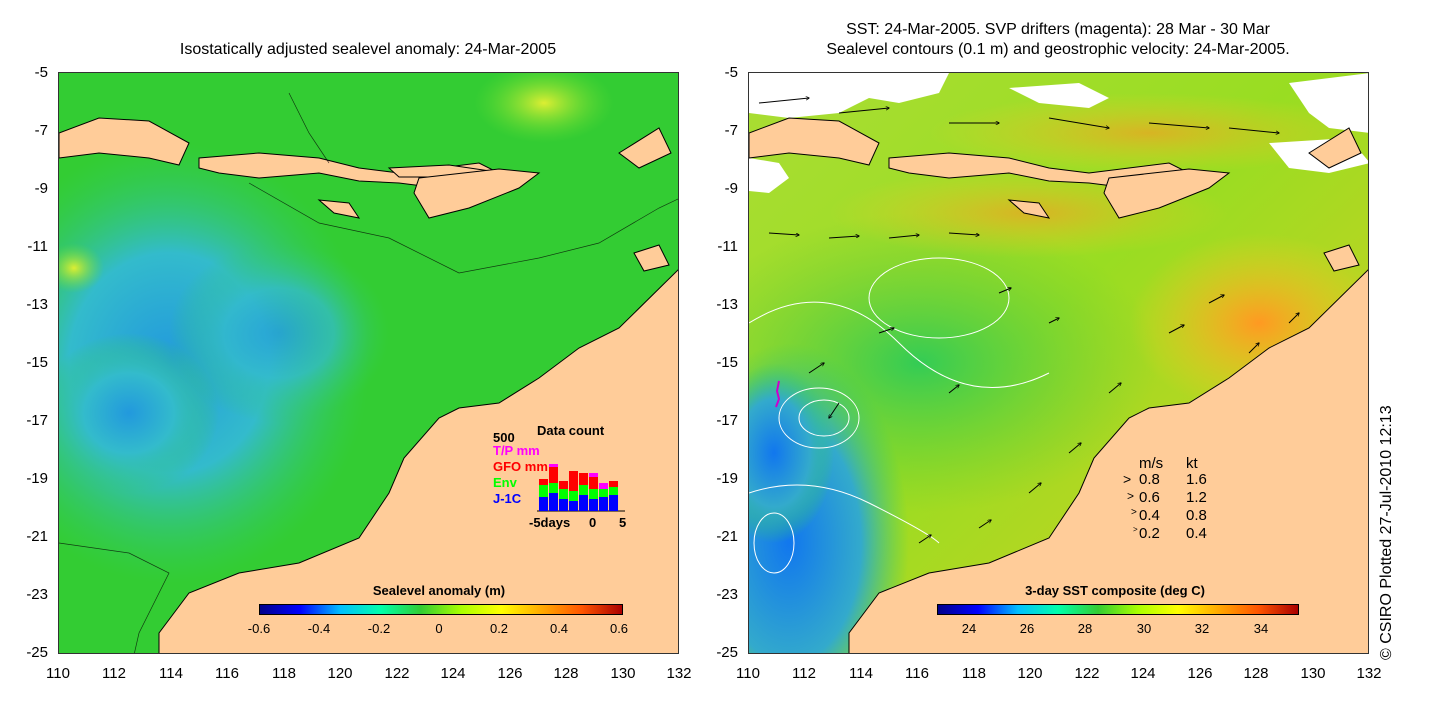 This screenshot has height=720, width=1440. I want to click on left-colorbar-tick: 0.2, so click(499, 628).